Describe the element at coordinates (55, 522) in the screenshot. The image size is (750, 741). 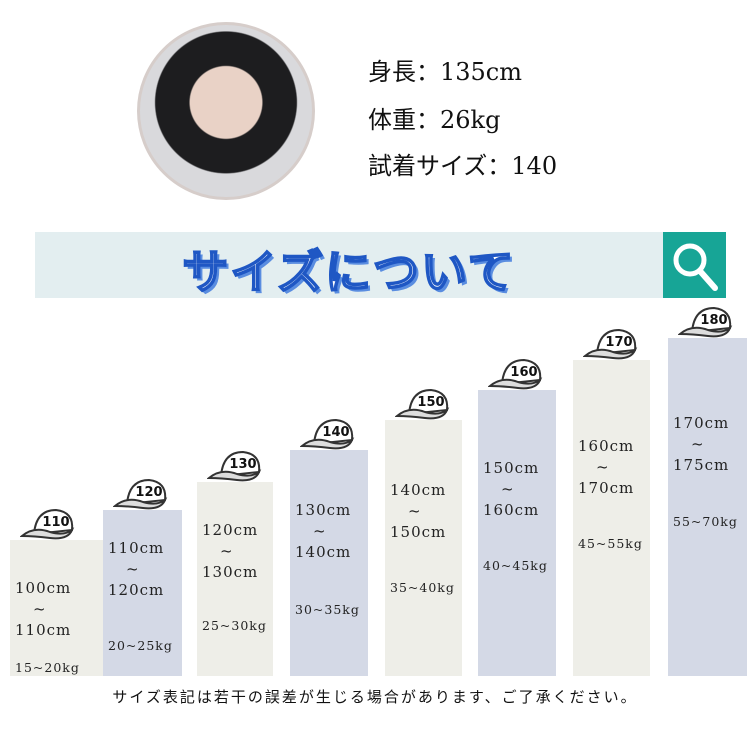
I see `cap-size-label: 110` at that location.